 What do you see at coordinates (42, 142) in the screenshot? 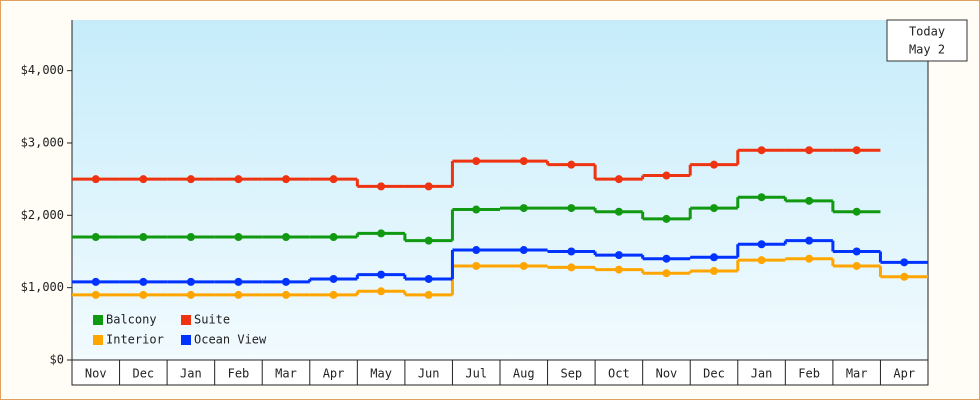
I see `y-tick-label: $3,000` at bounding box center [42, 142].